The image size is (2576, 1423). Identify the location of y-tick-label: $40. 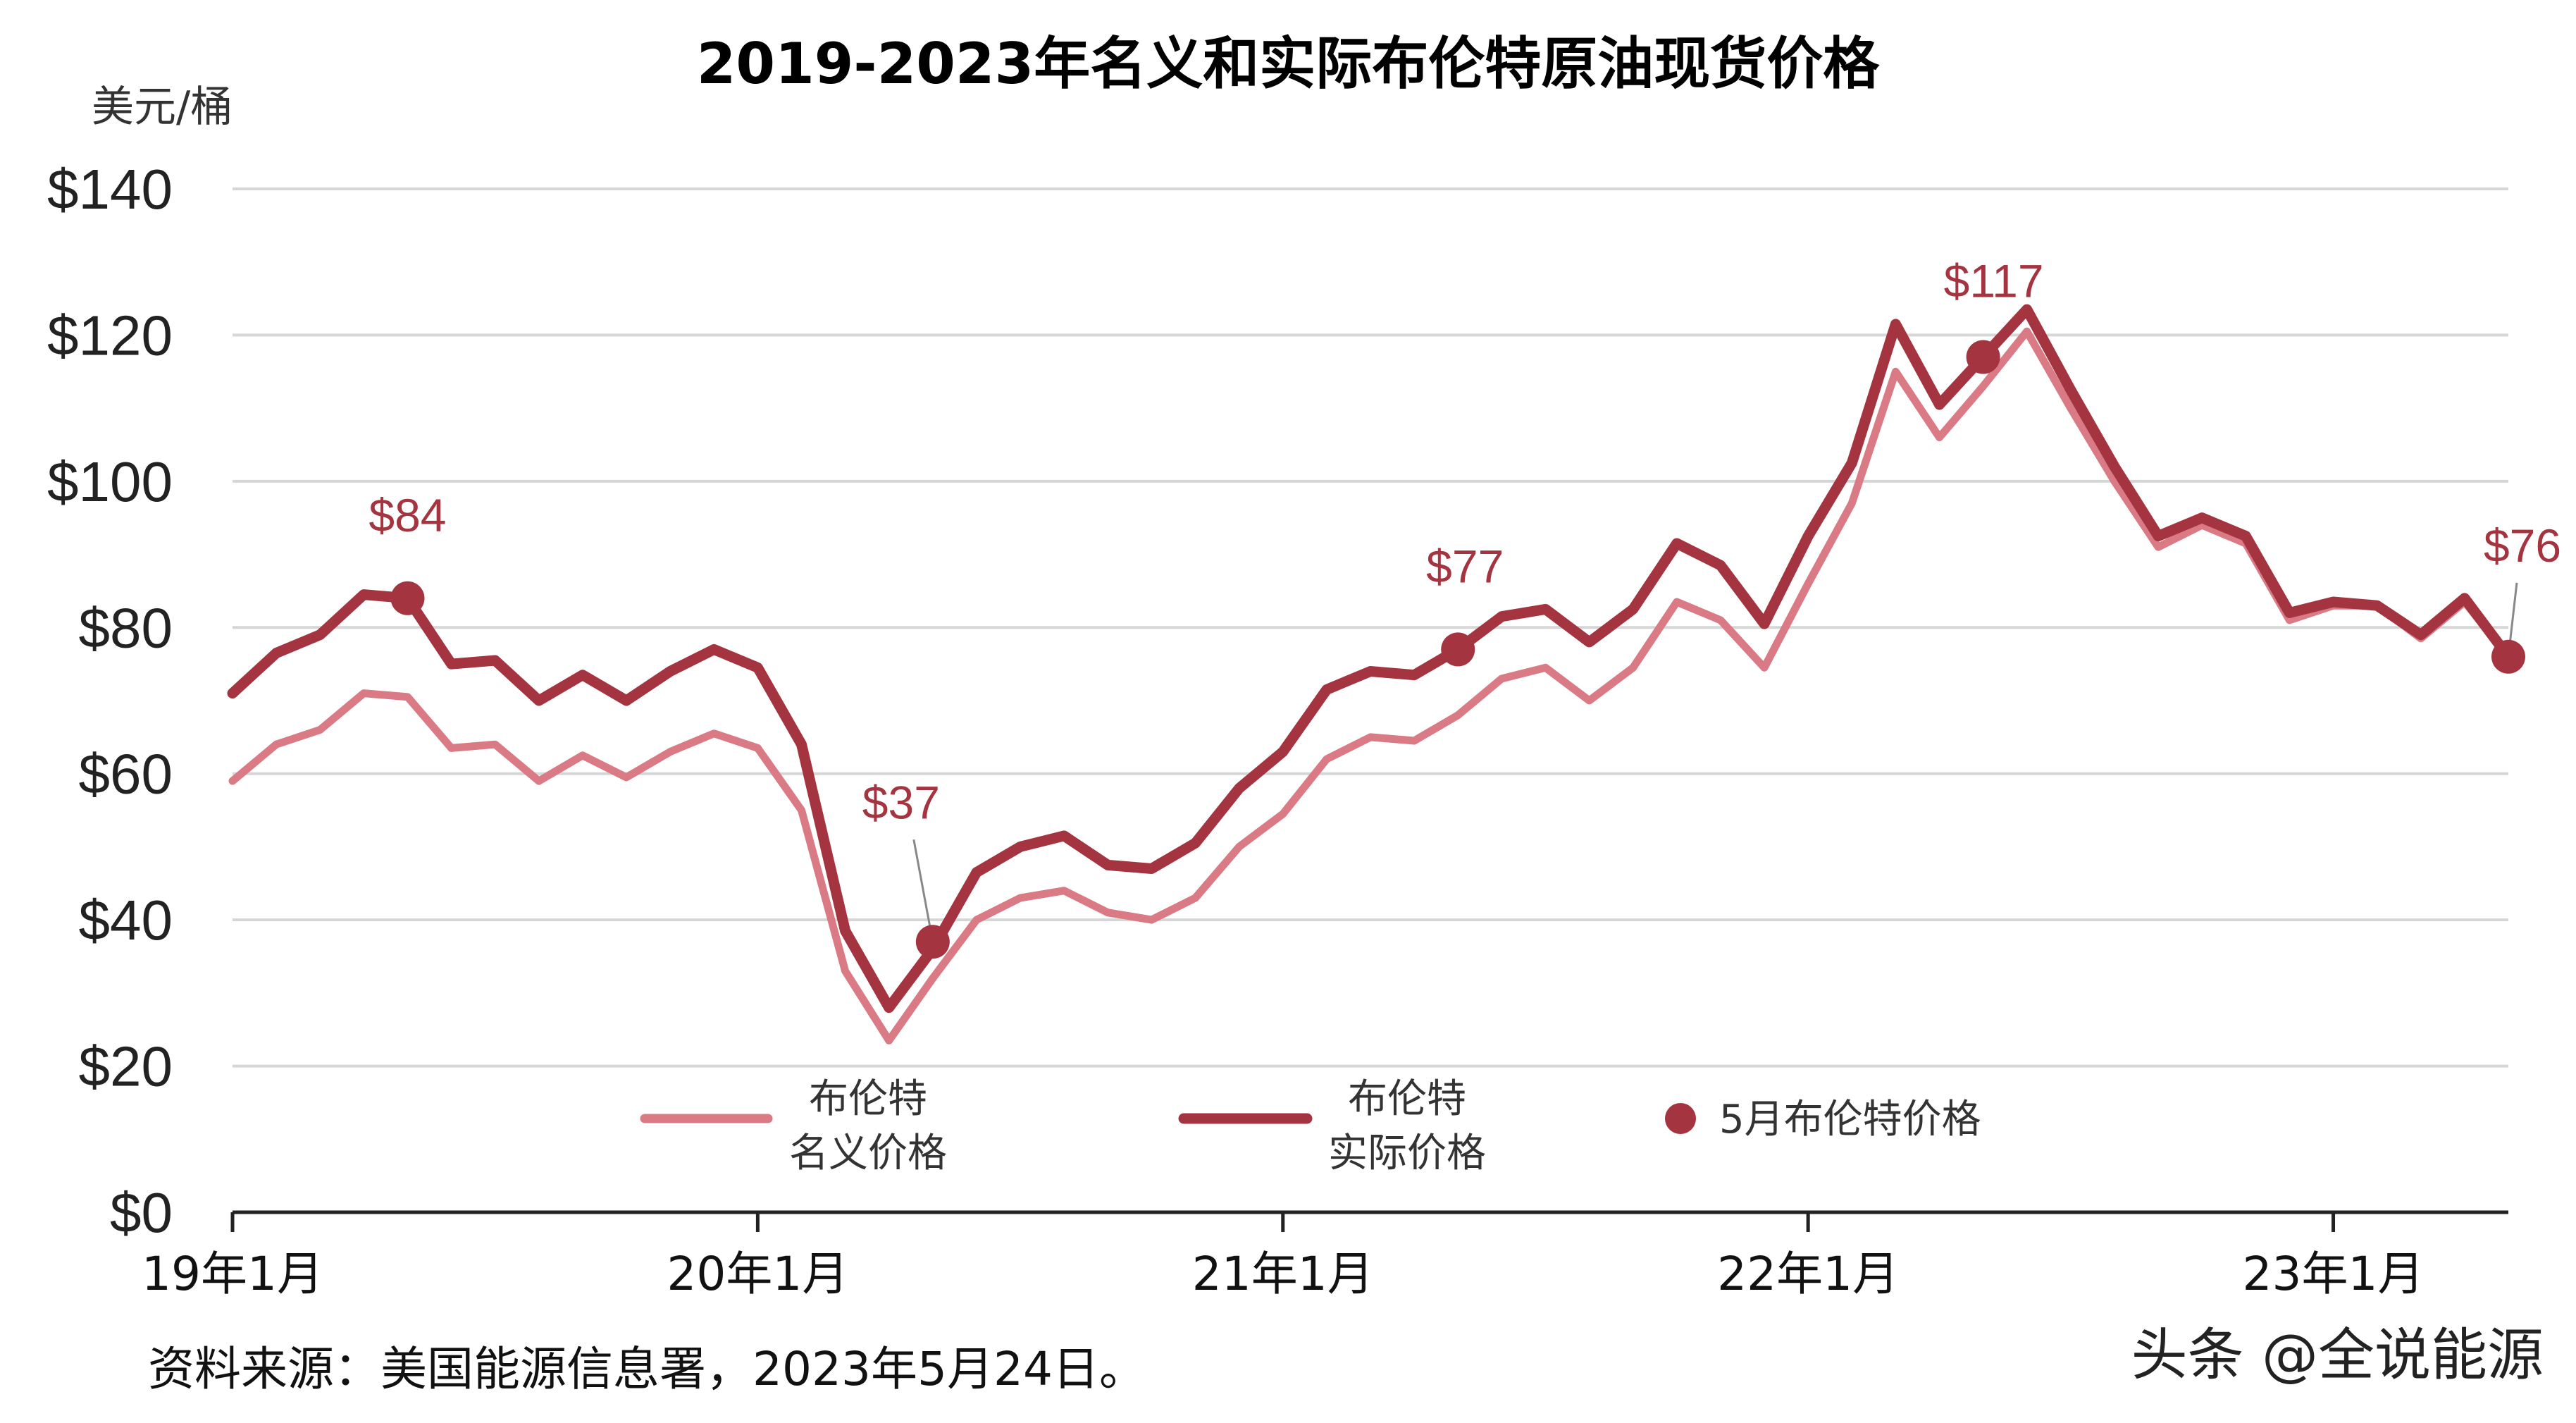
(126, 920).